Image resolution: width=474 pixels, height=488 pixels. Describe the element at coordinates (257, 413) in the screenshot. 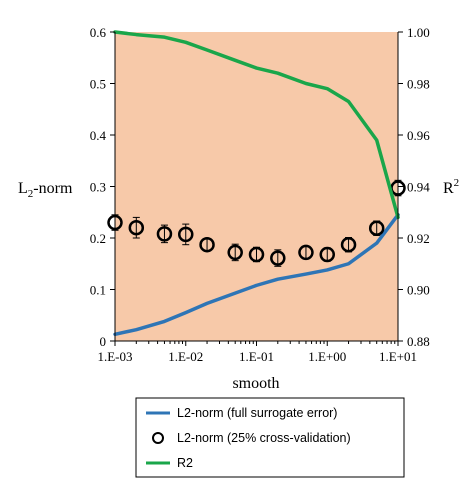

I see `legend-label-l2-full: L2-norm (full surrogate error)` at that location.